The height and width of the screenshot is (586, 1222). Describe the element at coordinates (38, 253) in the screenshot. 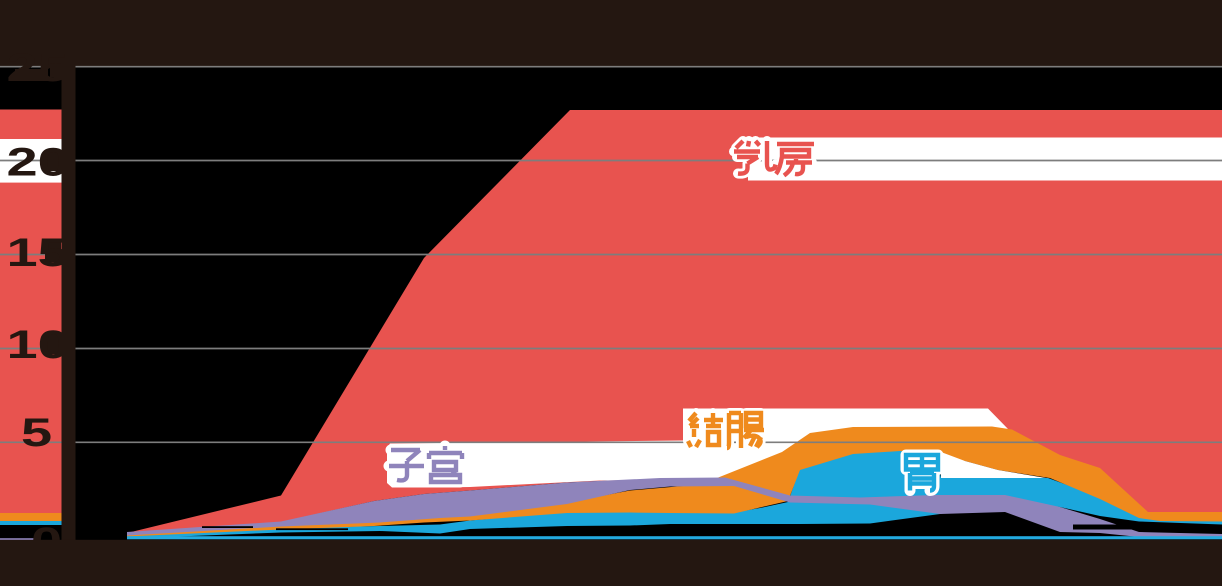

I see `svg-text: 15` at that location.